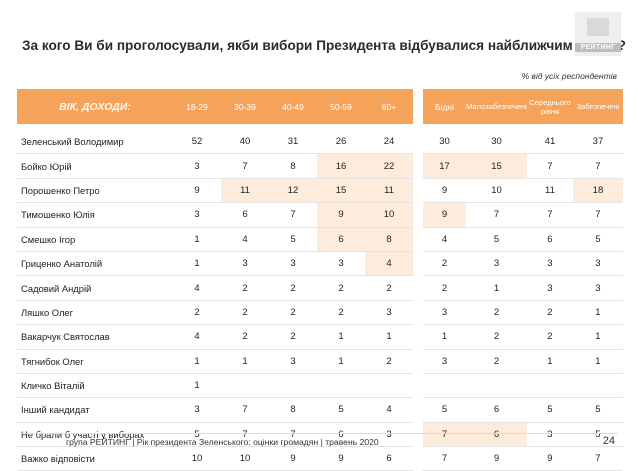 The height and width of the screenshot is (471, 638). Describe the element at coordinates (245, 142) in the screenshot. I see `value-cell: 40` at that location.